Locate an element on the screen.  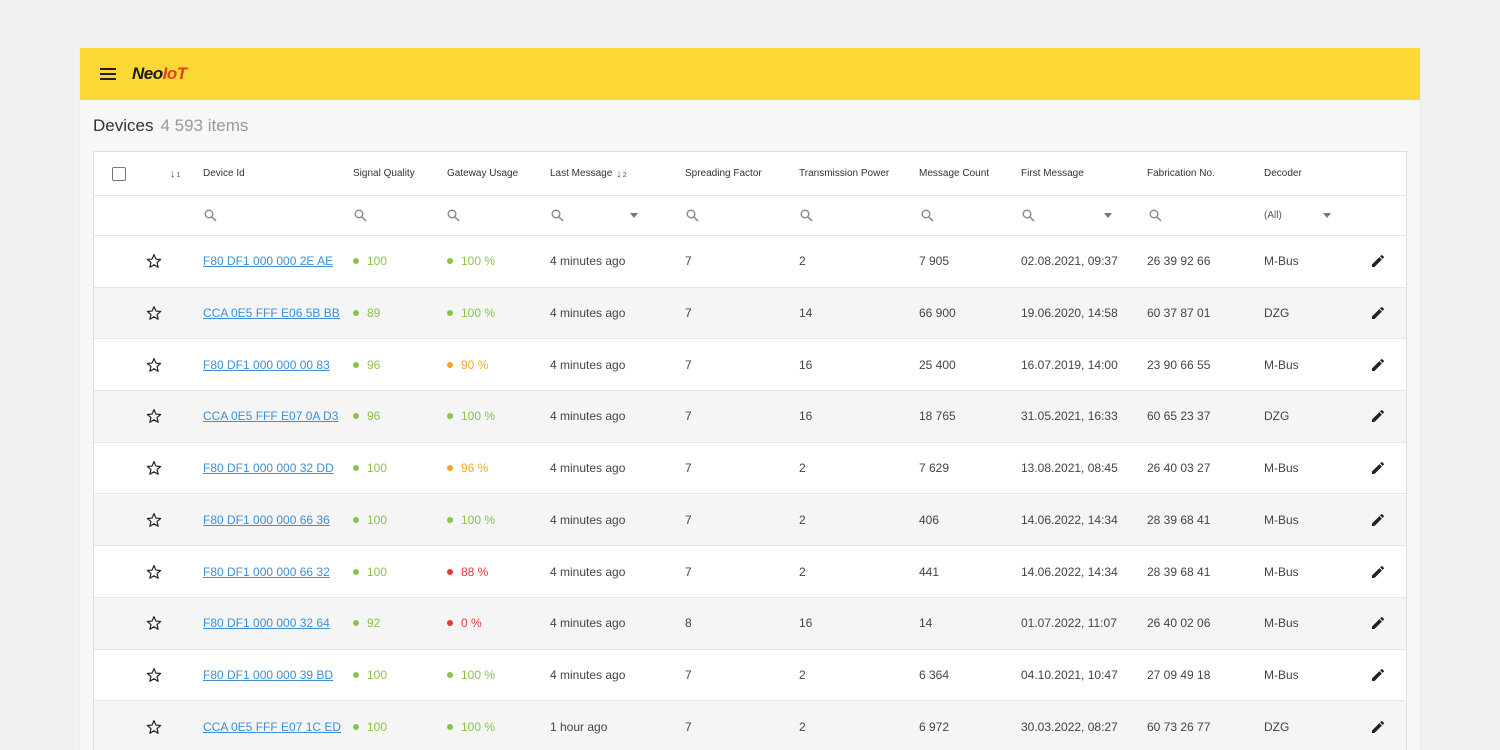
device-id-link: CCA 0E5 FFF E06 5B BB is located at coordinates (271, 313).